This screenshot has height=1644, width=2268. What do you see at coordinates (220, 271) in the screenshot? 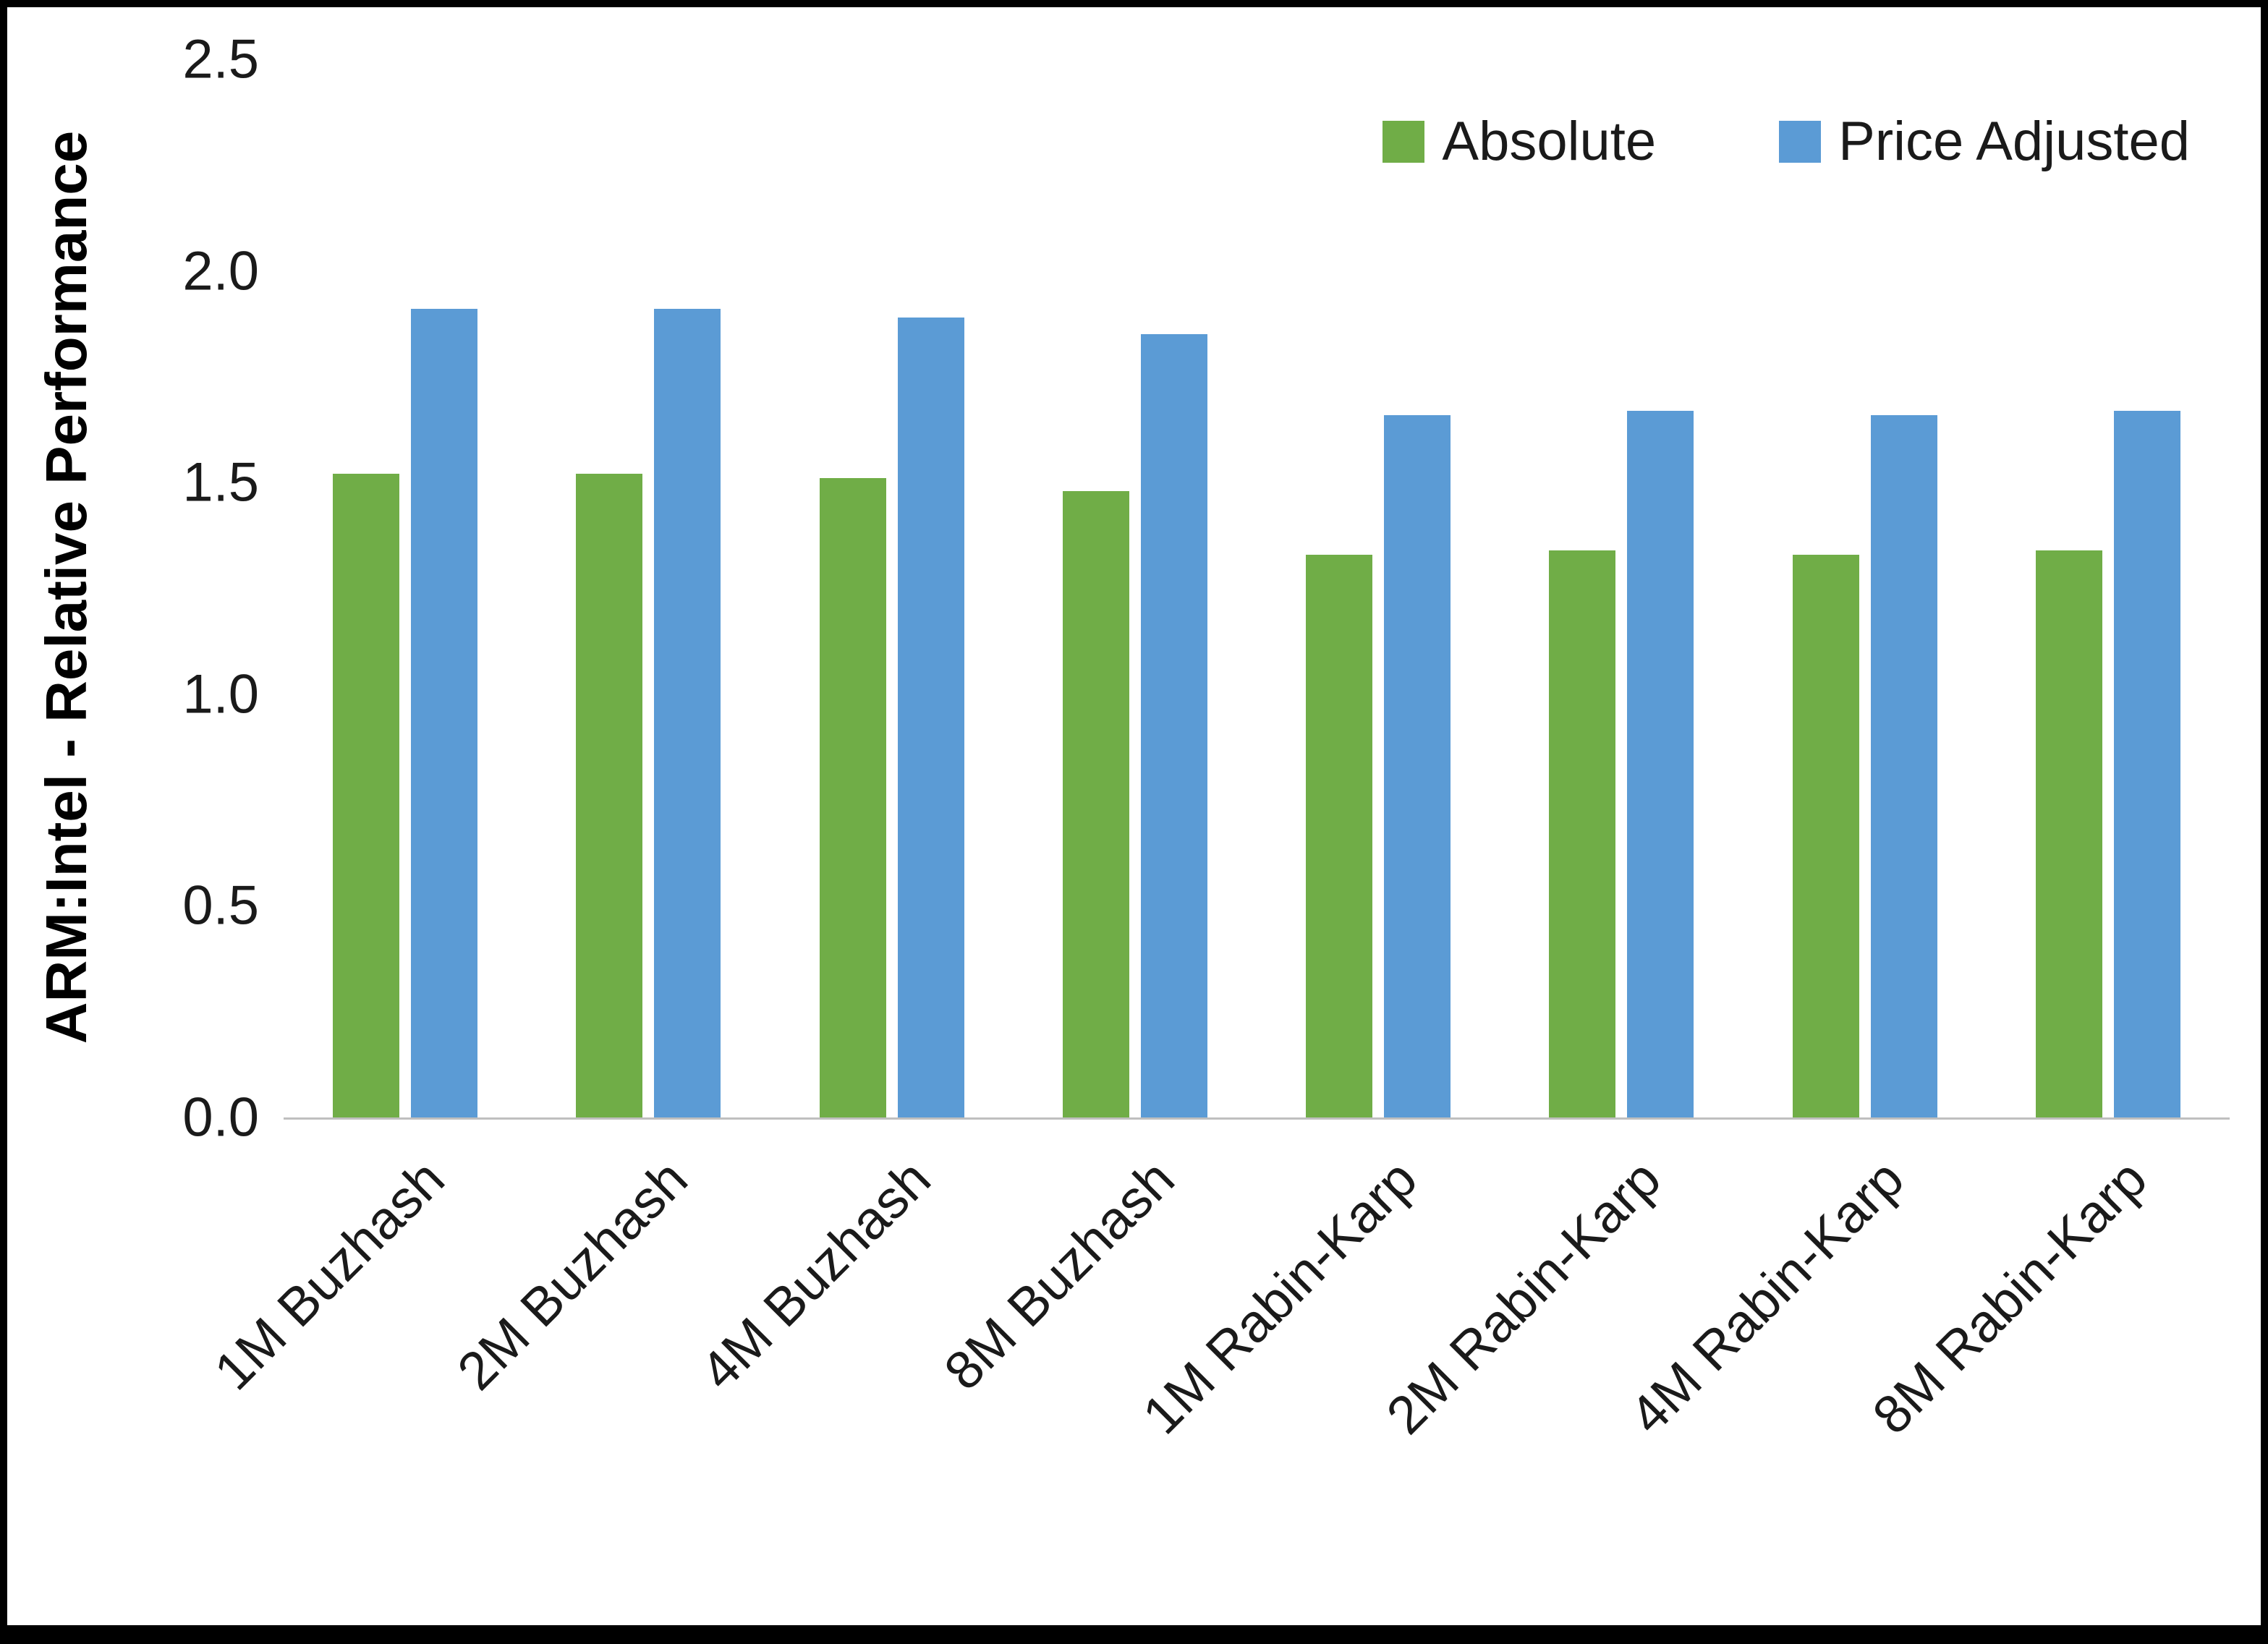
I see `y-tick-label: 2.0` at bounding box center [220, 271].